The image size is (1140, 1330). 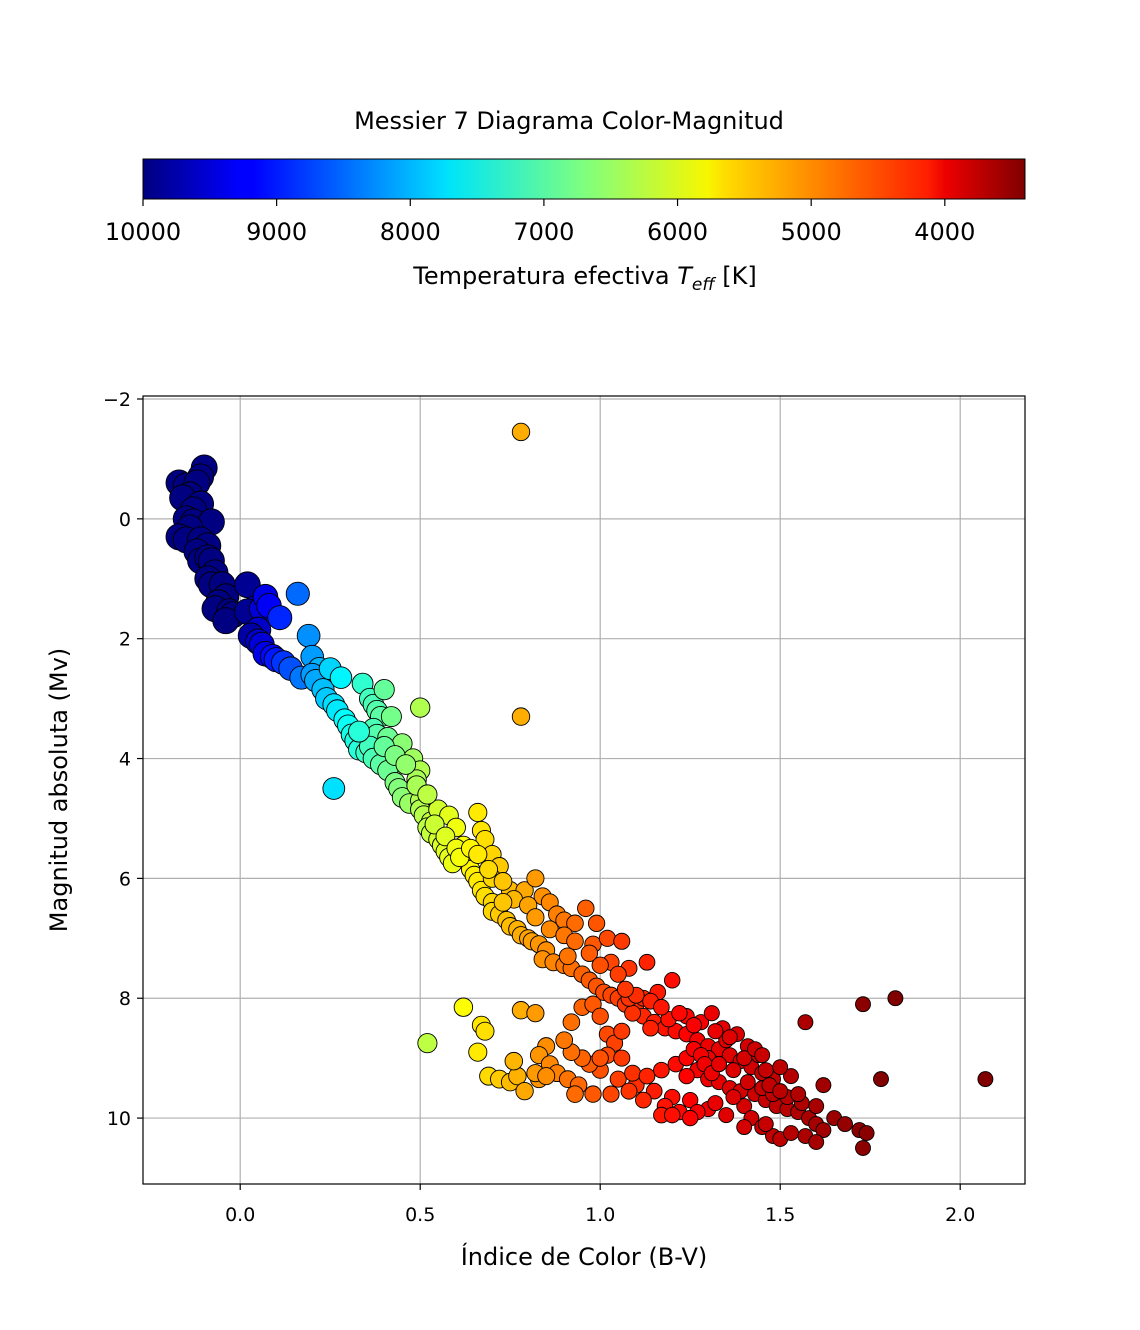 I want to click on x-tick-label: 1.5, so click(x=780, y=1215).